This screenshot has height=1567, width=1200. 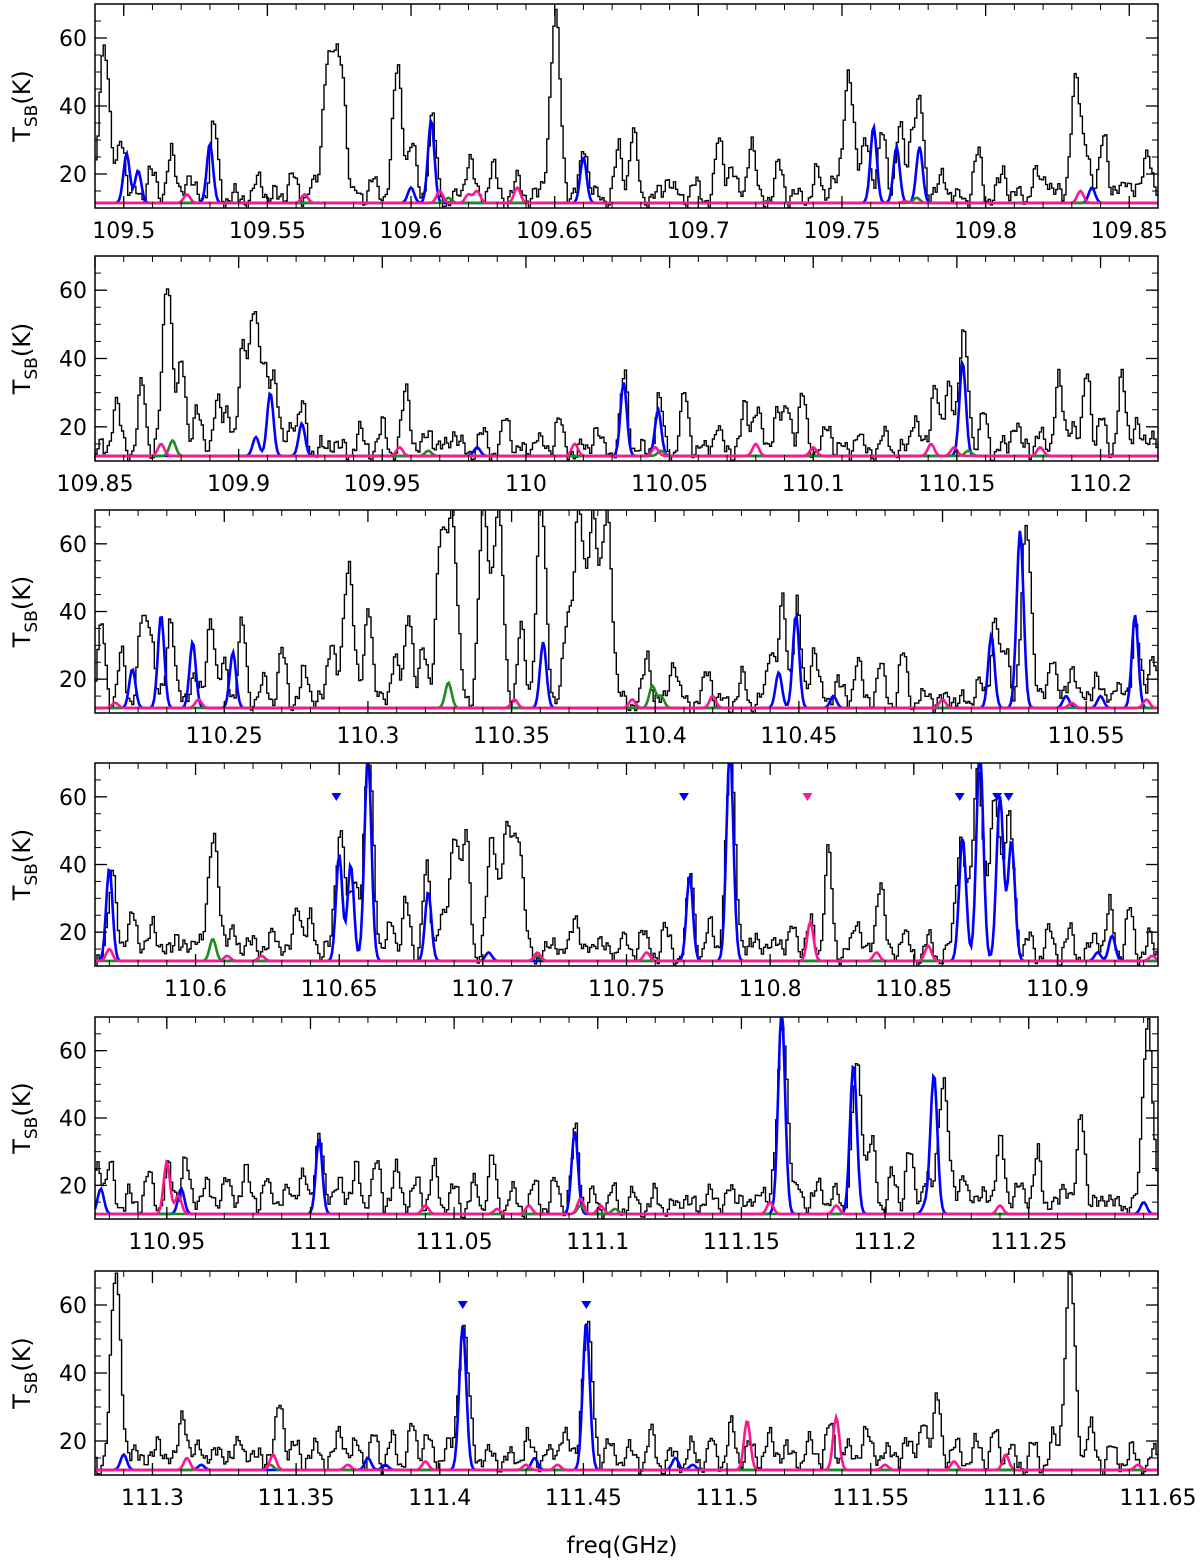 I want to click on x-tick-label: 111.65, so click(x=1158, y=1498).